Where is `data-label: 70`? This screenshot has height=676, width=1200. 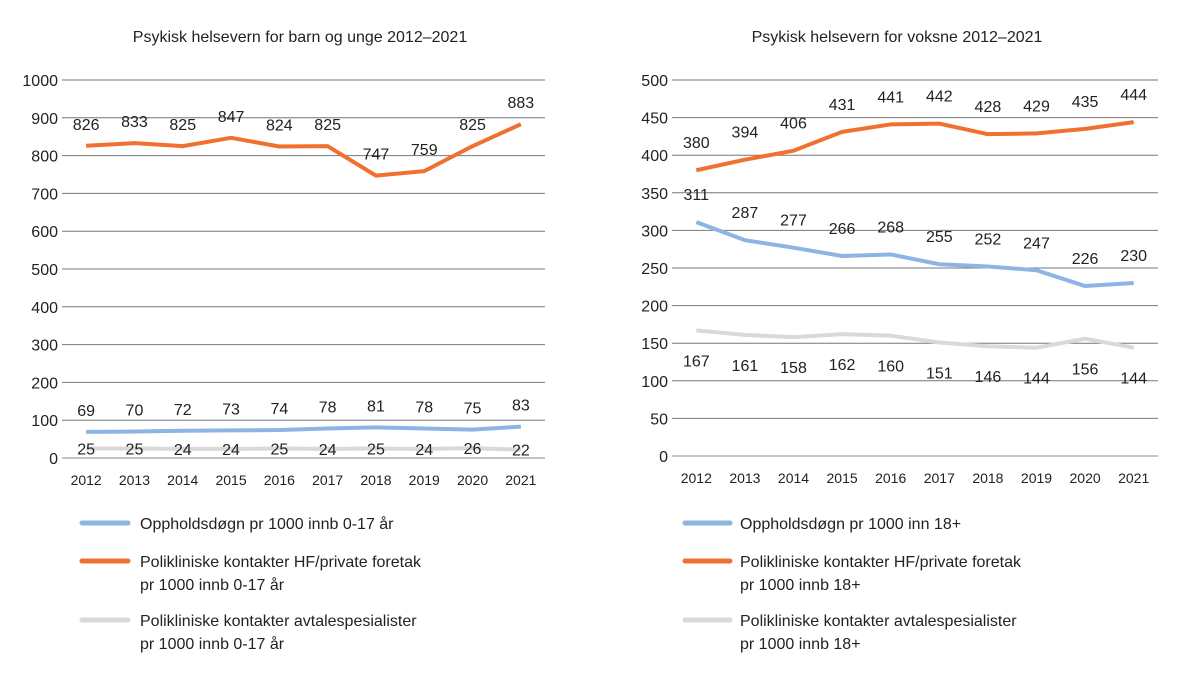
data-label: 70 is located at coordinates (135, 411).